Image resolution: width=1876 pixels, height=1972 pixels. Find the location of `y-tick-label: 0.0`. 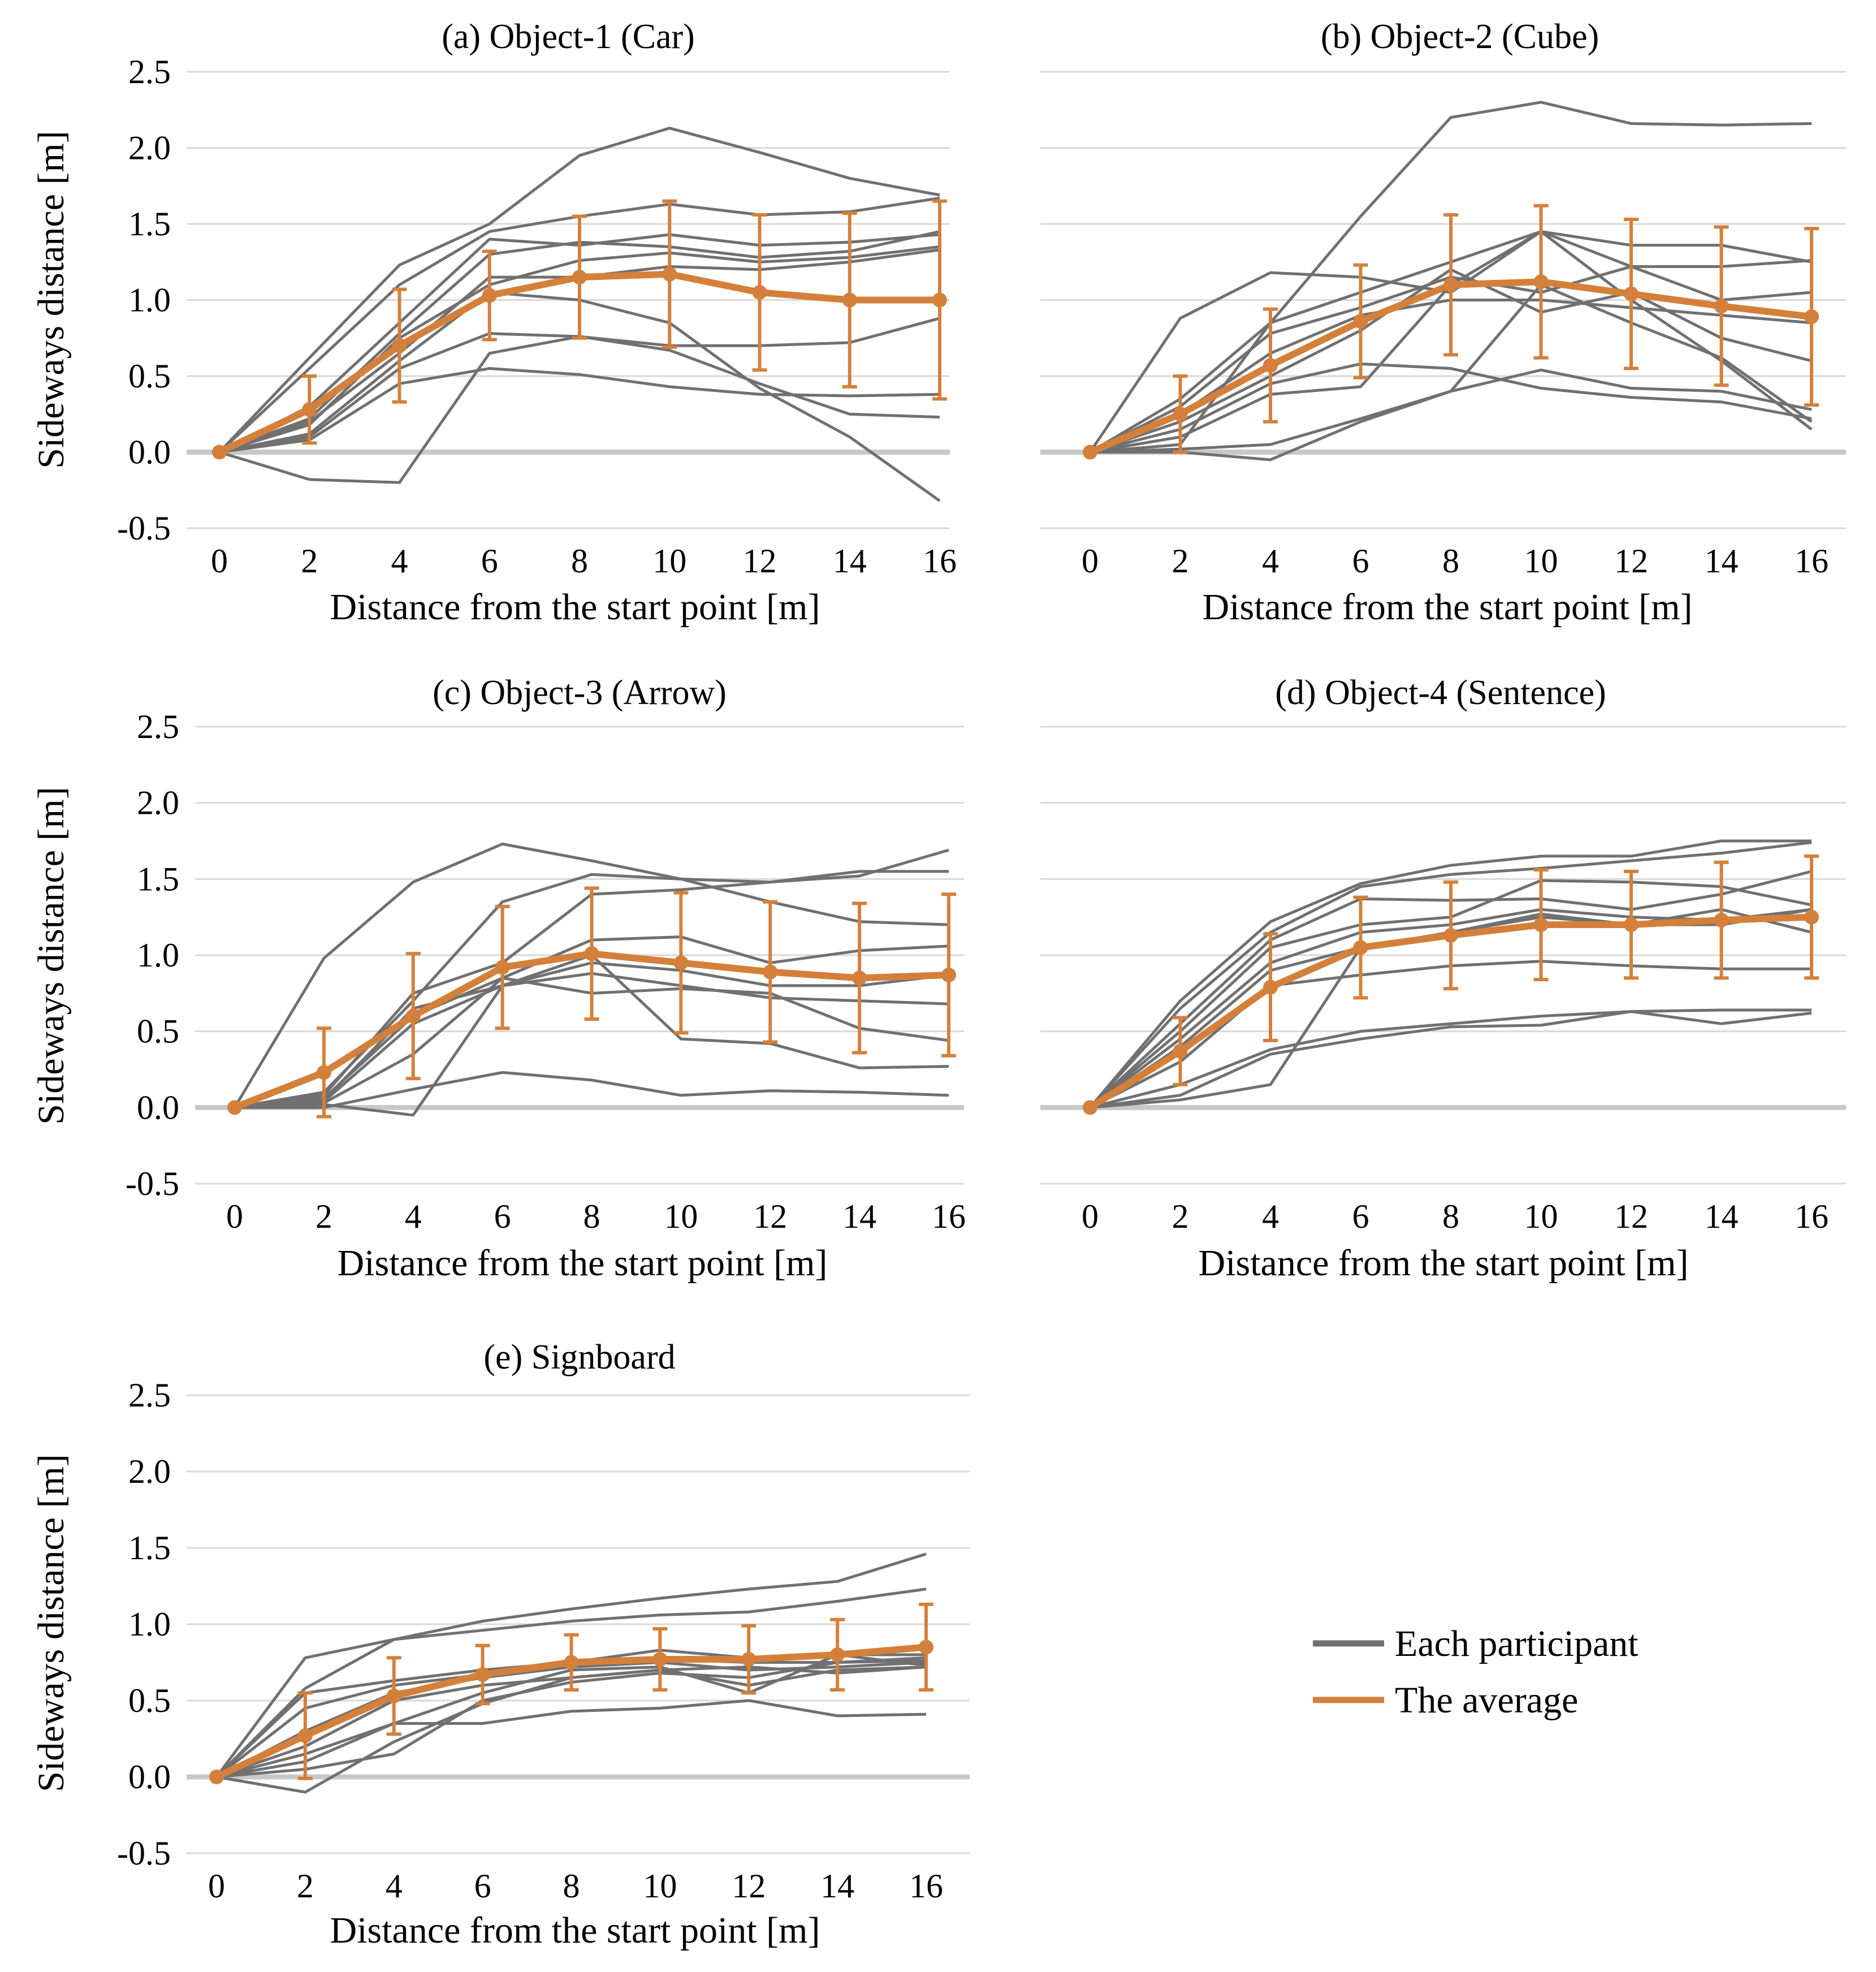

y-tick-label: 0.0 is located at coordinates (149, 1777).